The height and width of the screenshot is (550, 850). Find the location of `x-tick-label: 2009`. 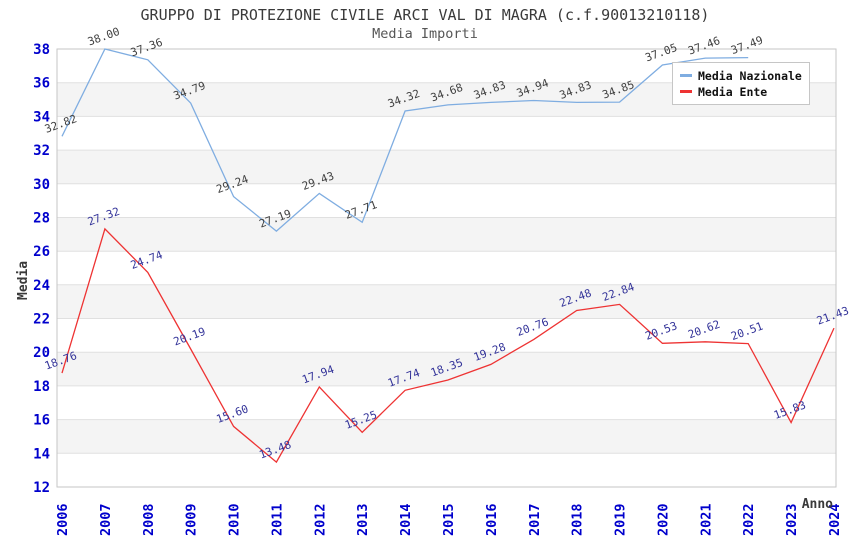

x-tick-label: 2009 is located at coordinates (192, 519).